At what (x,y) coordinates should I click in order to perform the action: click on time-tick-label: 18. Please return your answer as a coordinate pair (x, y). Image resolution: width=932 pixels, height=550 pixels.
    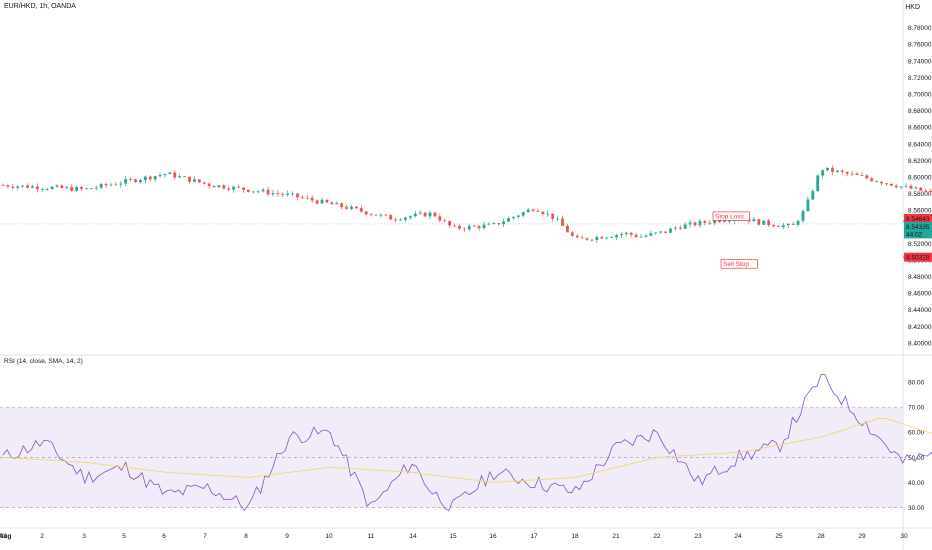
    Looking at the image, I should click on (575, 536).